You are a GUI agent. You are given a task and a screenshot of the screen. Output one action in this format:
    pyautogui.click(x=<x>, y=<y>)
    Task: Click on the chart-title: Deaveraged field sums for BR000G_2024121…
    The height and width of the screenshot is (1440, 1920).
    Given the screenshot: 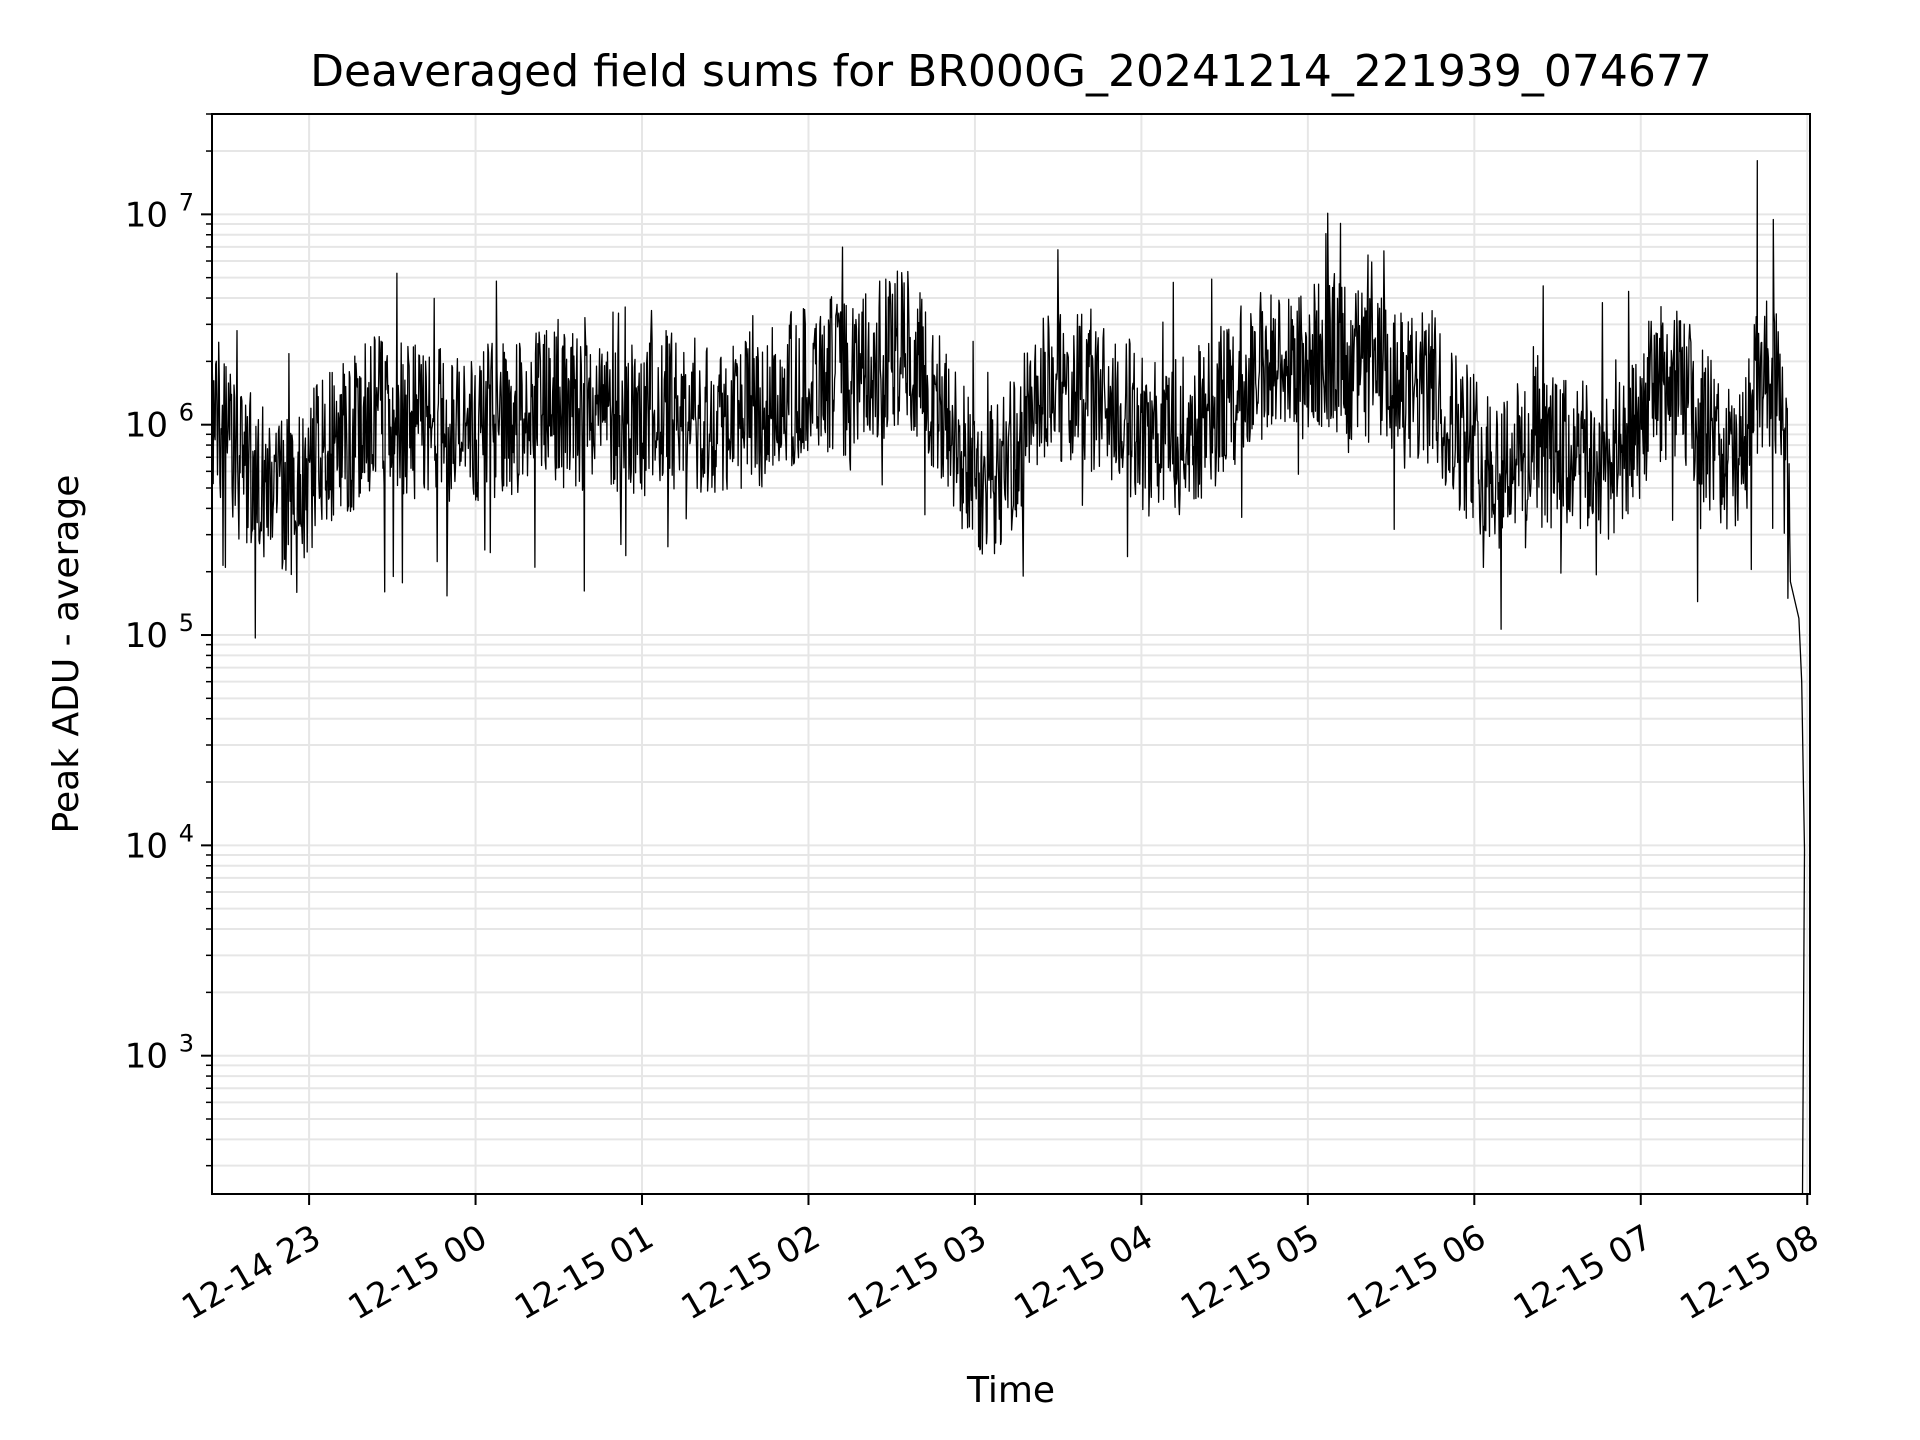 What is the action you would take?
    pyautogui.click(x=1011, y=71)
    